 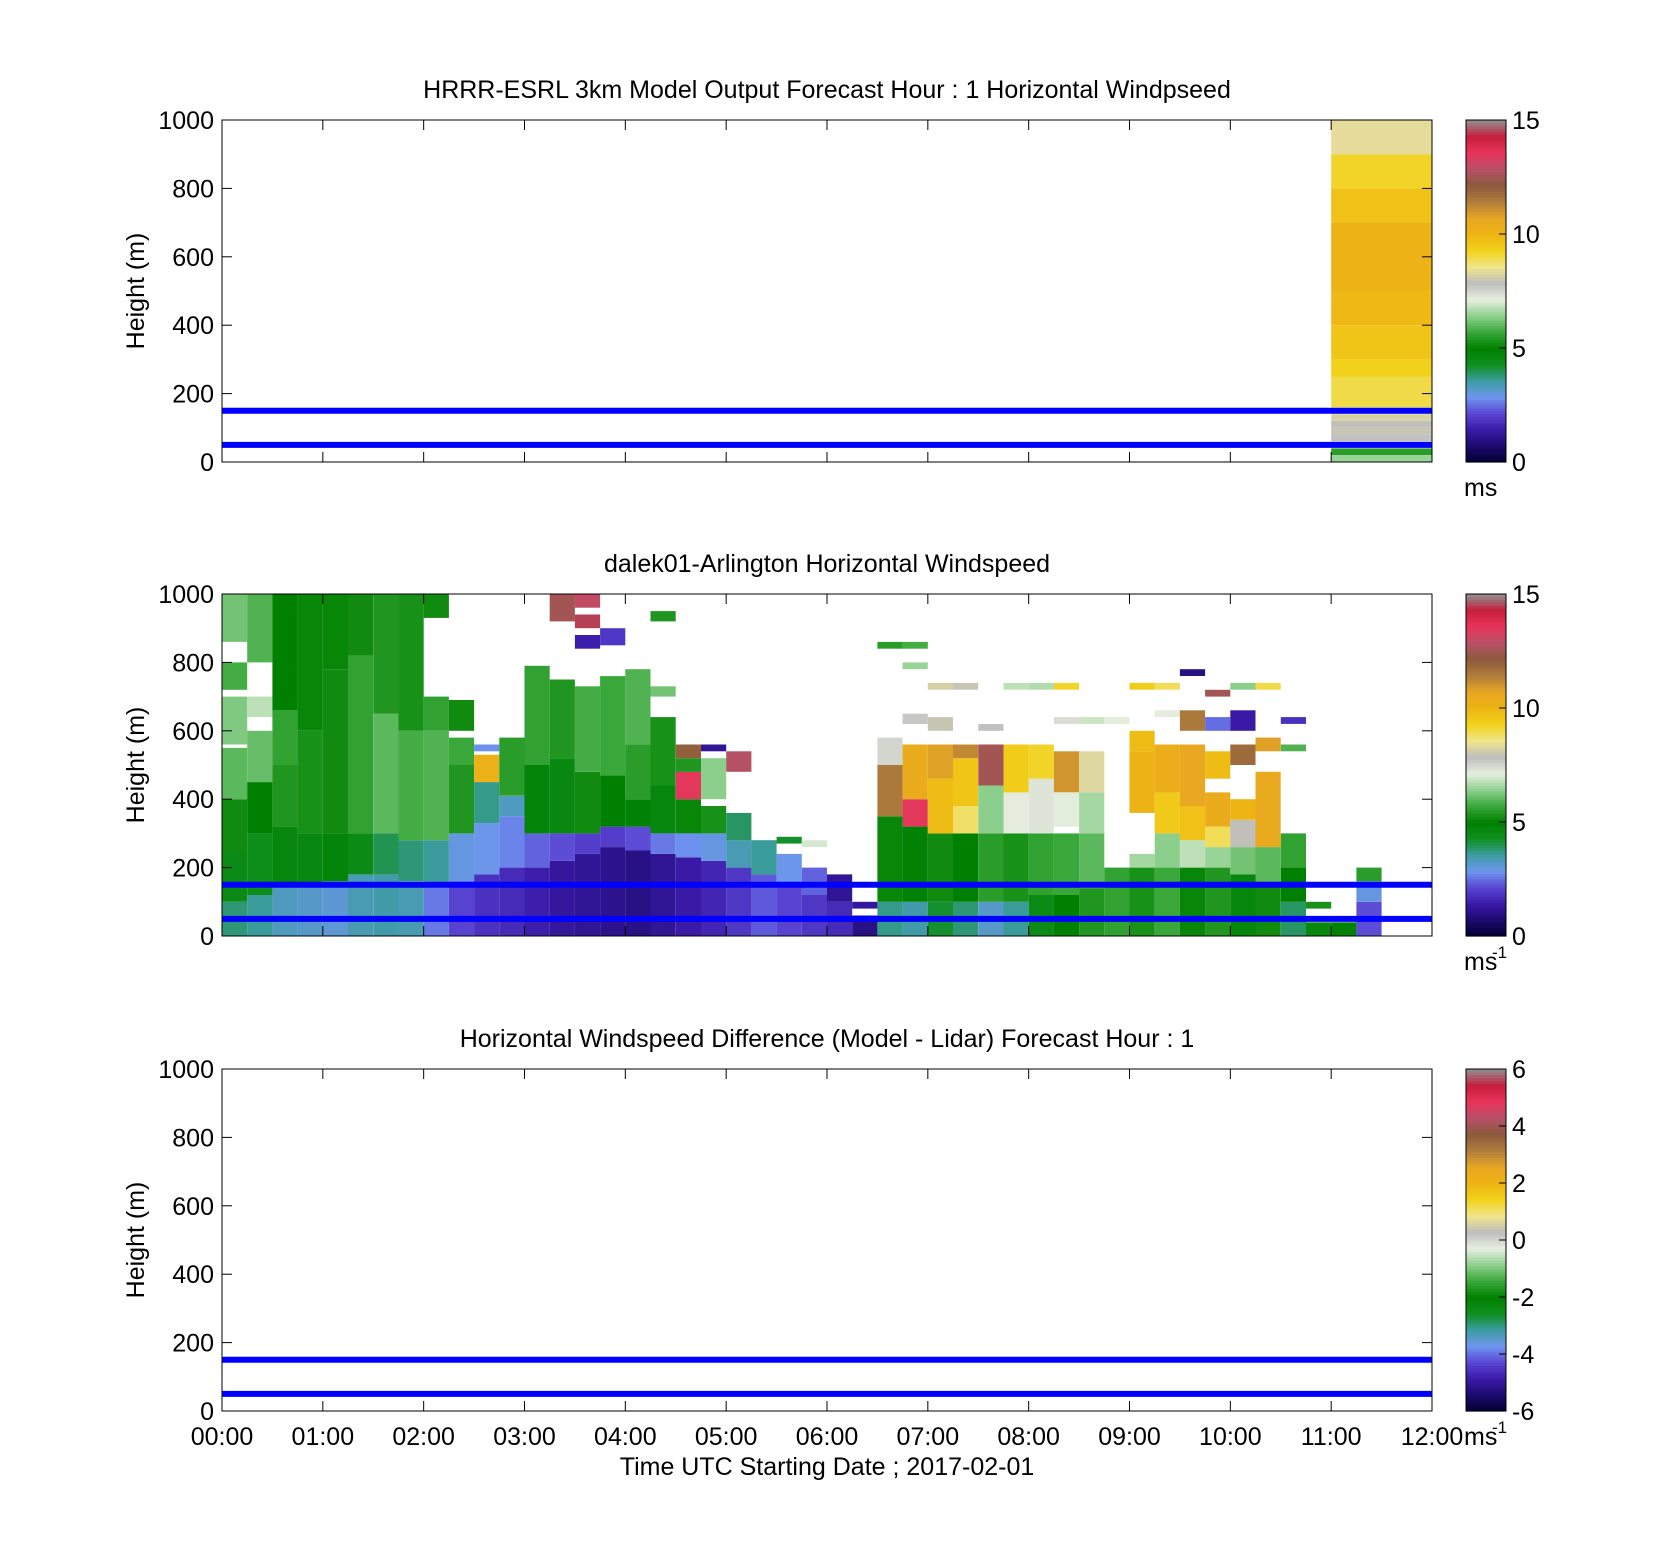 I want to click on x-tick-label: 12:00, so click(x=1432, y=1437).